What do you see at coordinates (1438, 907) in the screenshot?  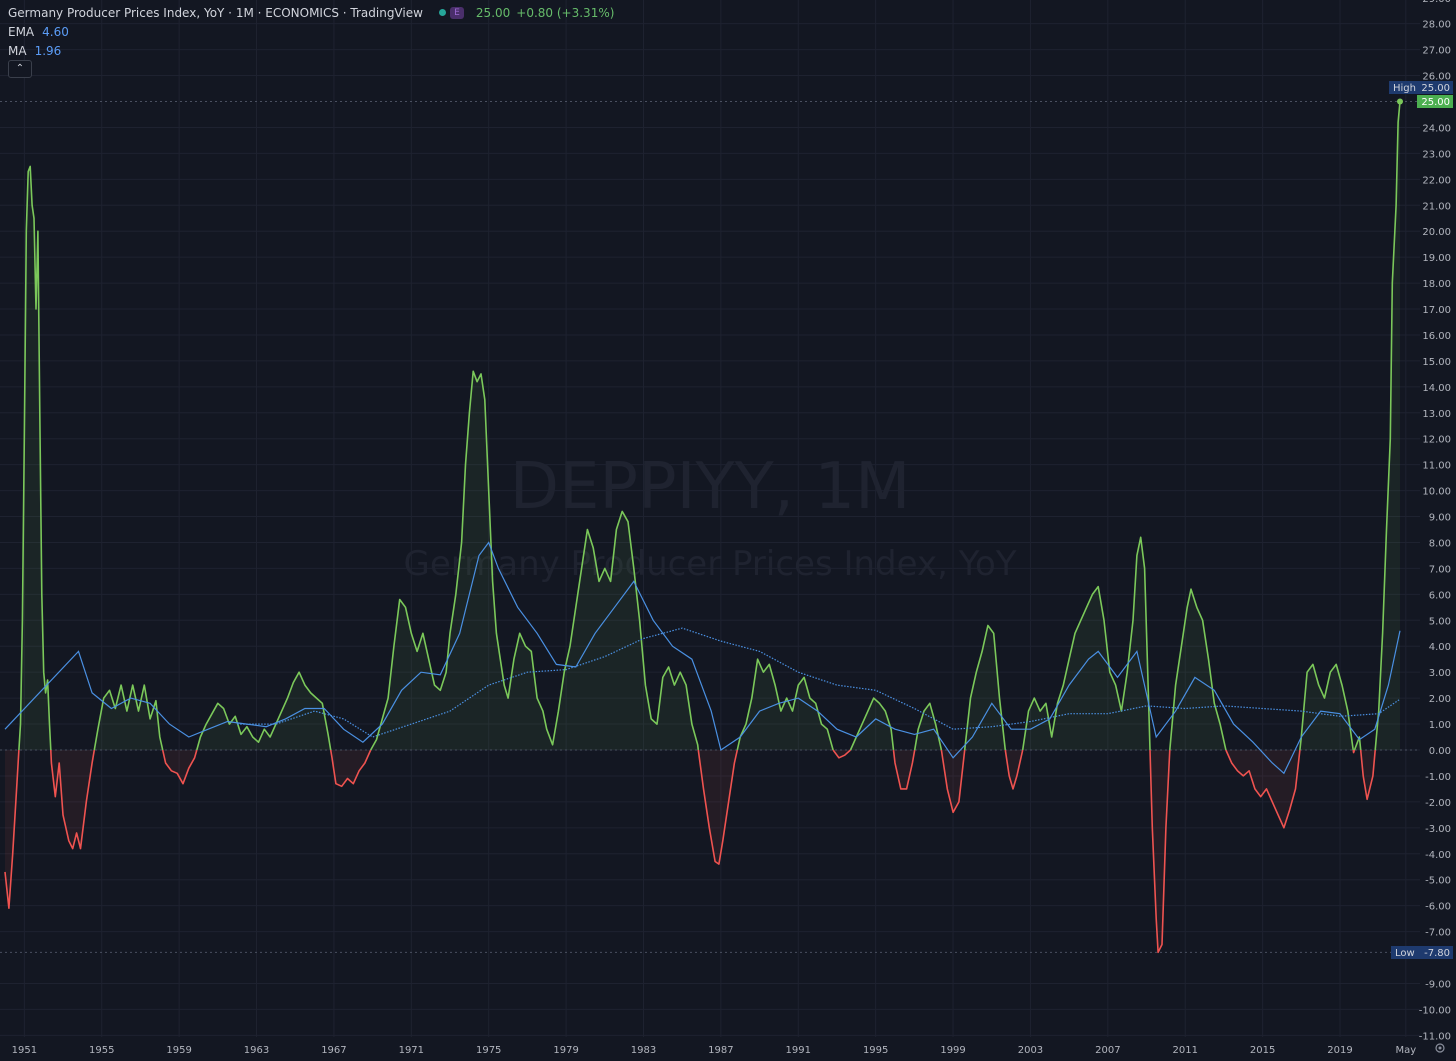 I see `y-tick-label: -6.00` at bounding box center [1438, 907].